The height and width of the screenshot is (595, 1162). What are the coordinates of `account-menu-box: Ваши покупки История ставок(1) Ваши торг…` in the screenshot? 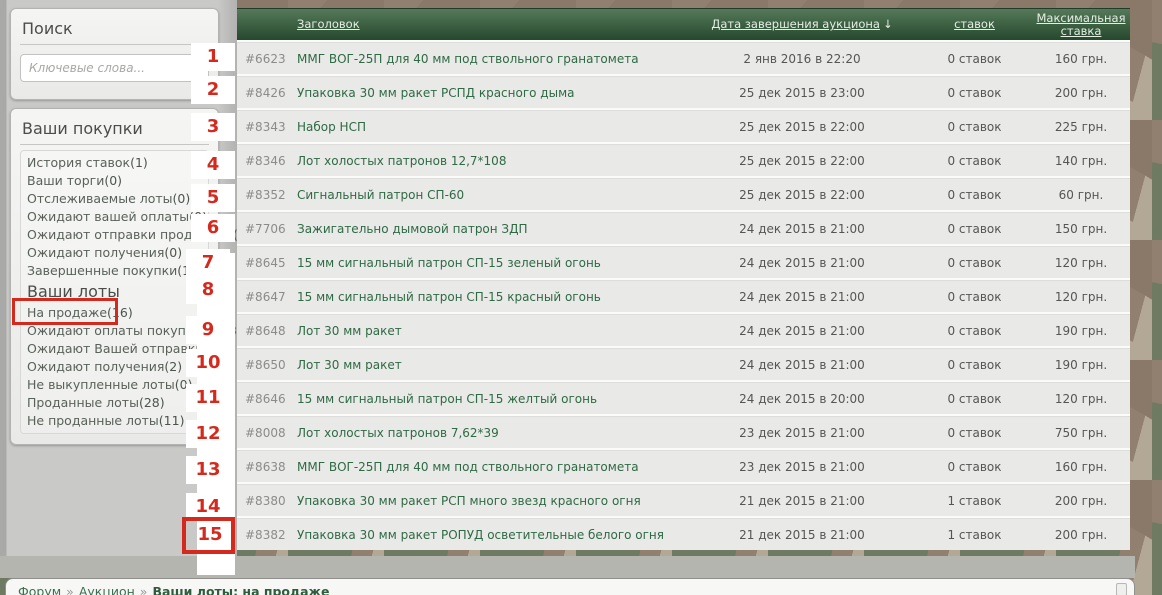 It's located at (130, 276).